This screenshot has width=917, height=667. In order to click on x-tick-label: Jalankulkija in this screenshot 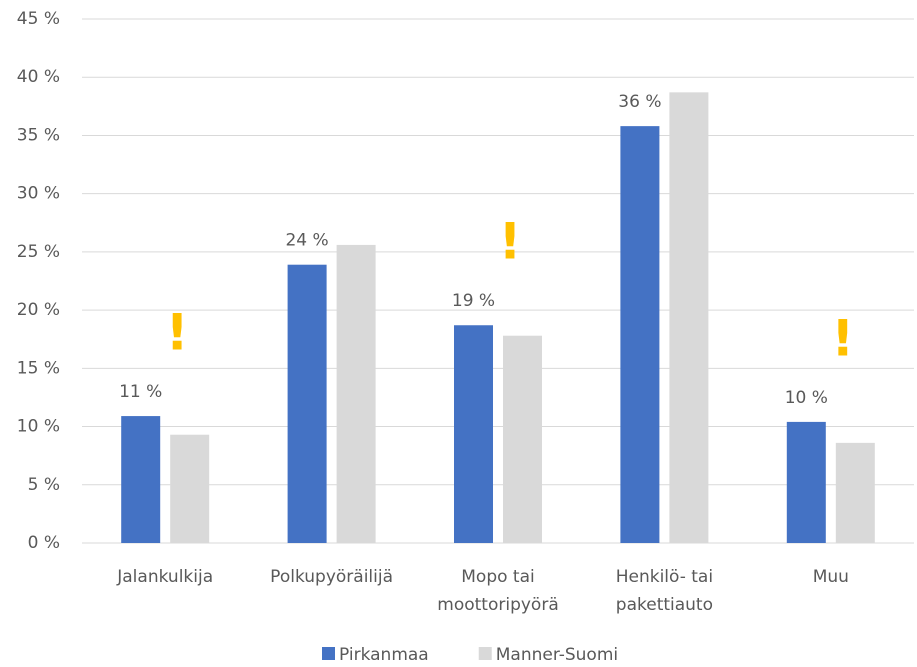, I will do `click(164, 577)`.